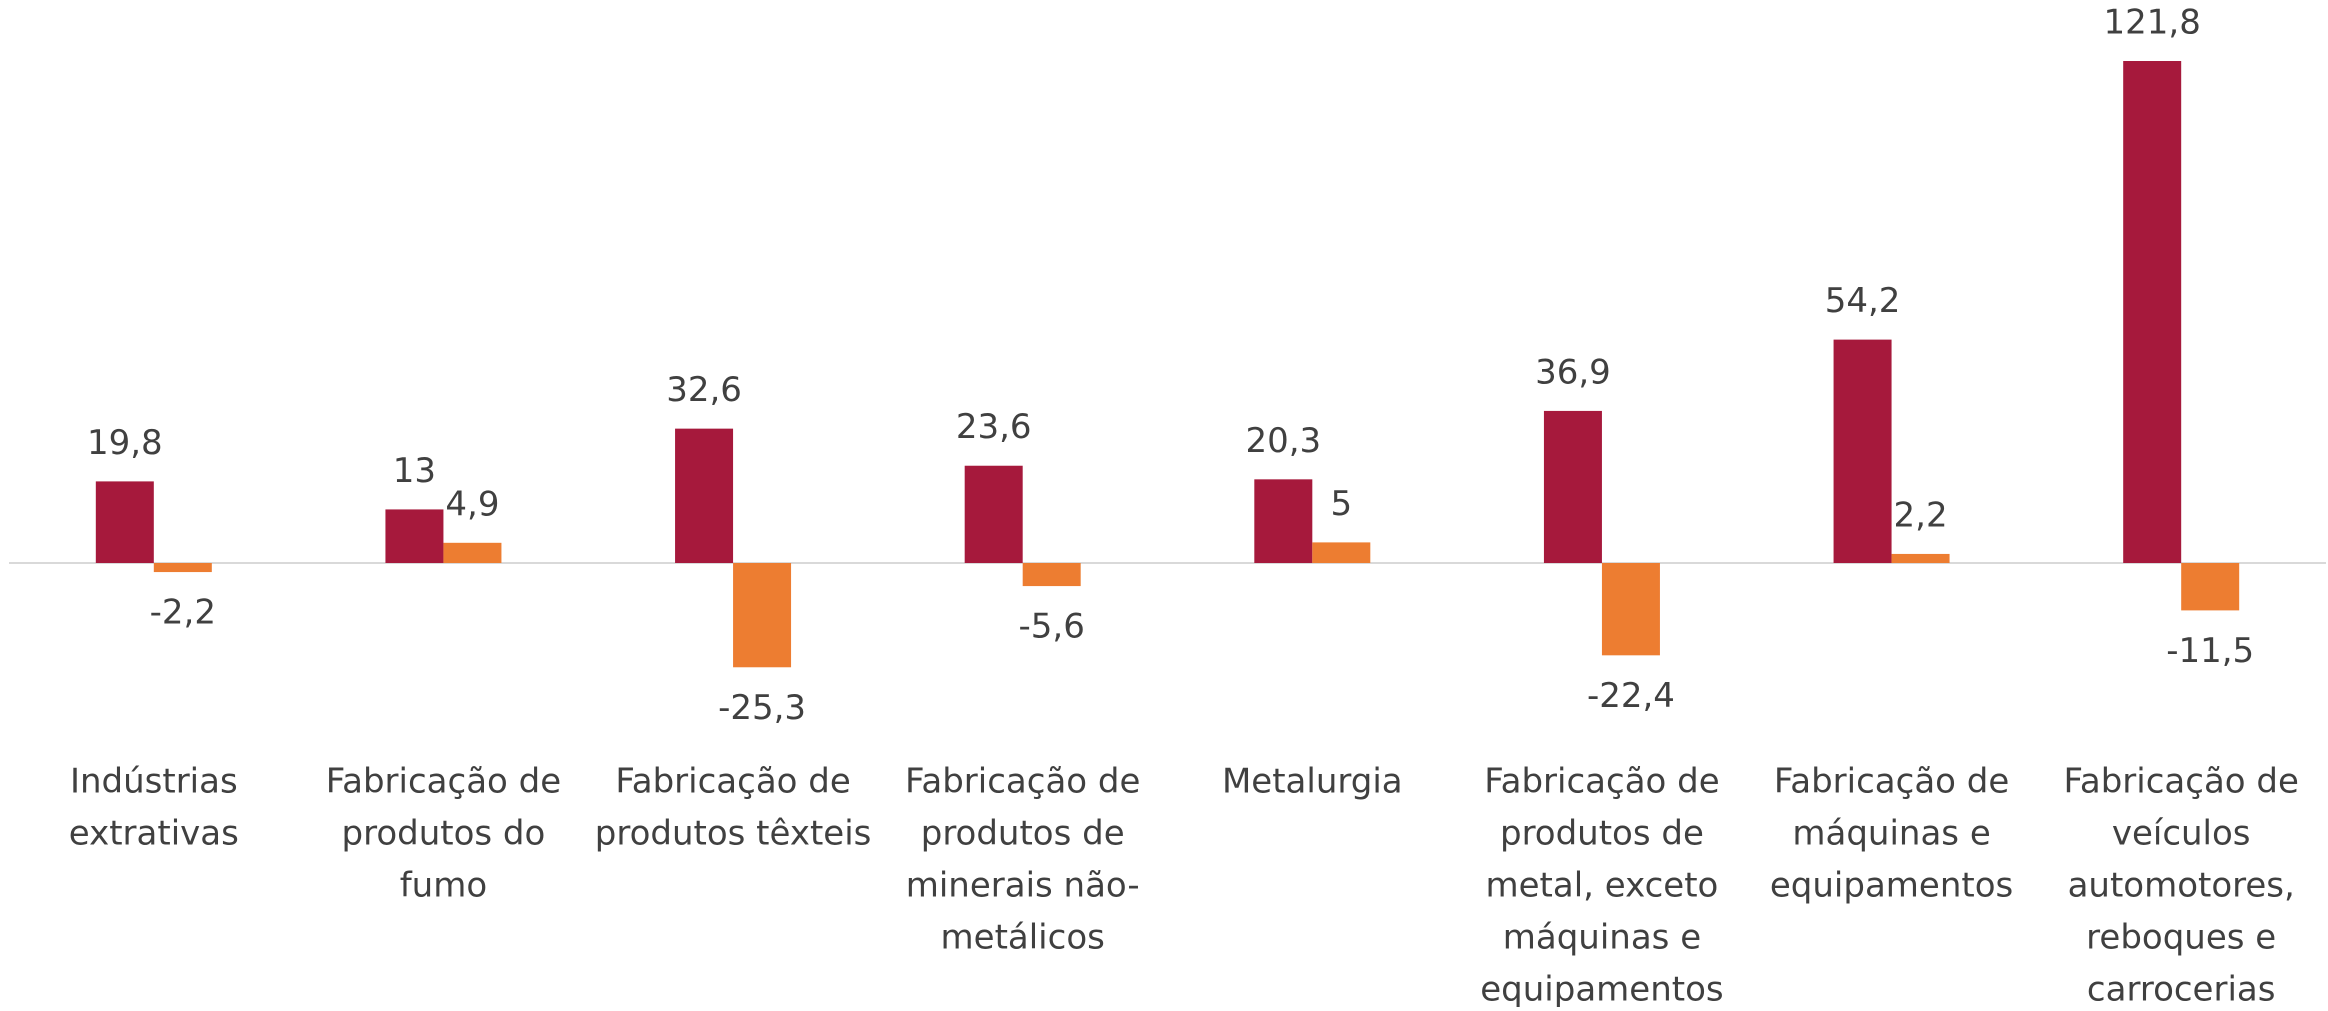 The image size is (2328, 1011). Describe the element at coordinates (1631, 696) in the screenshot. I see `data-label: -22,4` at that location.